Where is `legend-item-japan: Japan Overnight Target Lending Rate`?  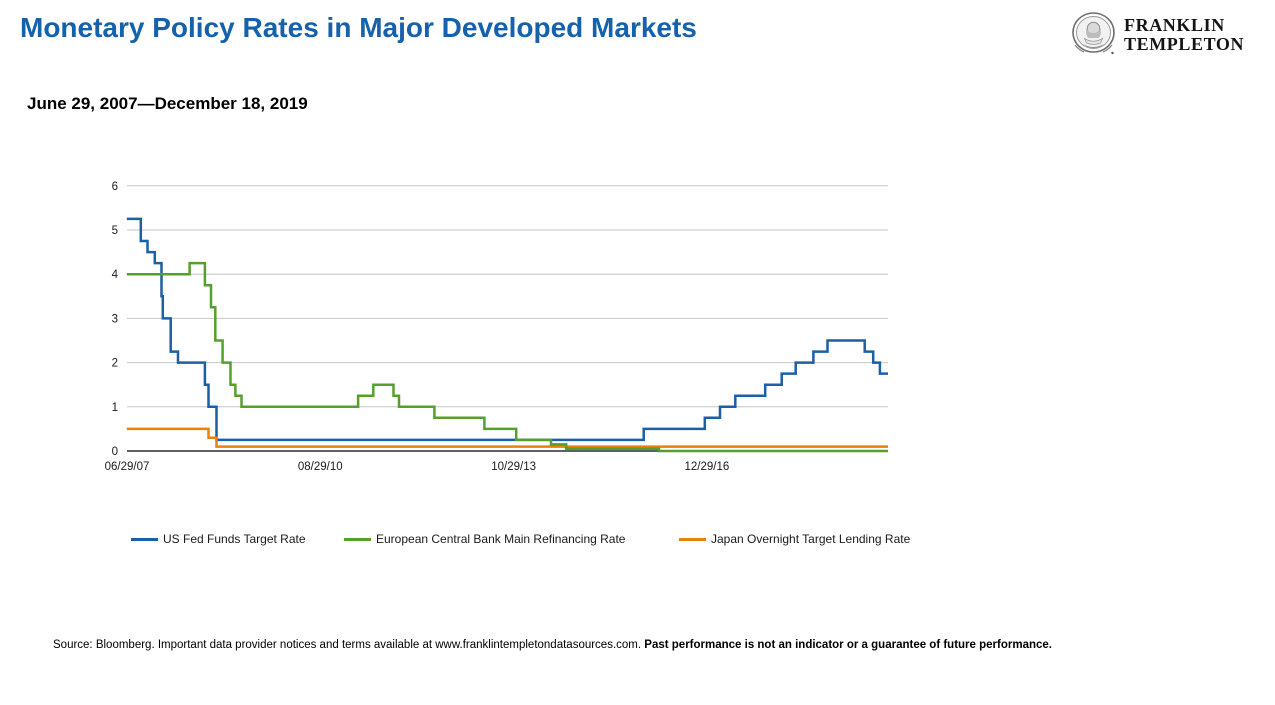 legend-item-japan: Japan Overnight Target Lending Rate is located at coordinates (794, 539).